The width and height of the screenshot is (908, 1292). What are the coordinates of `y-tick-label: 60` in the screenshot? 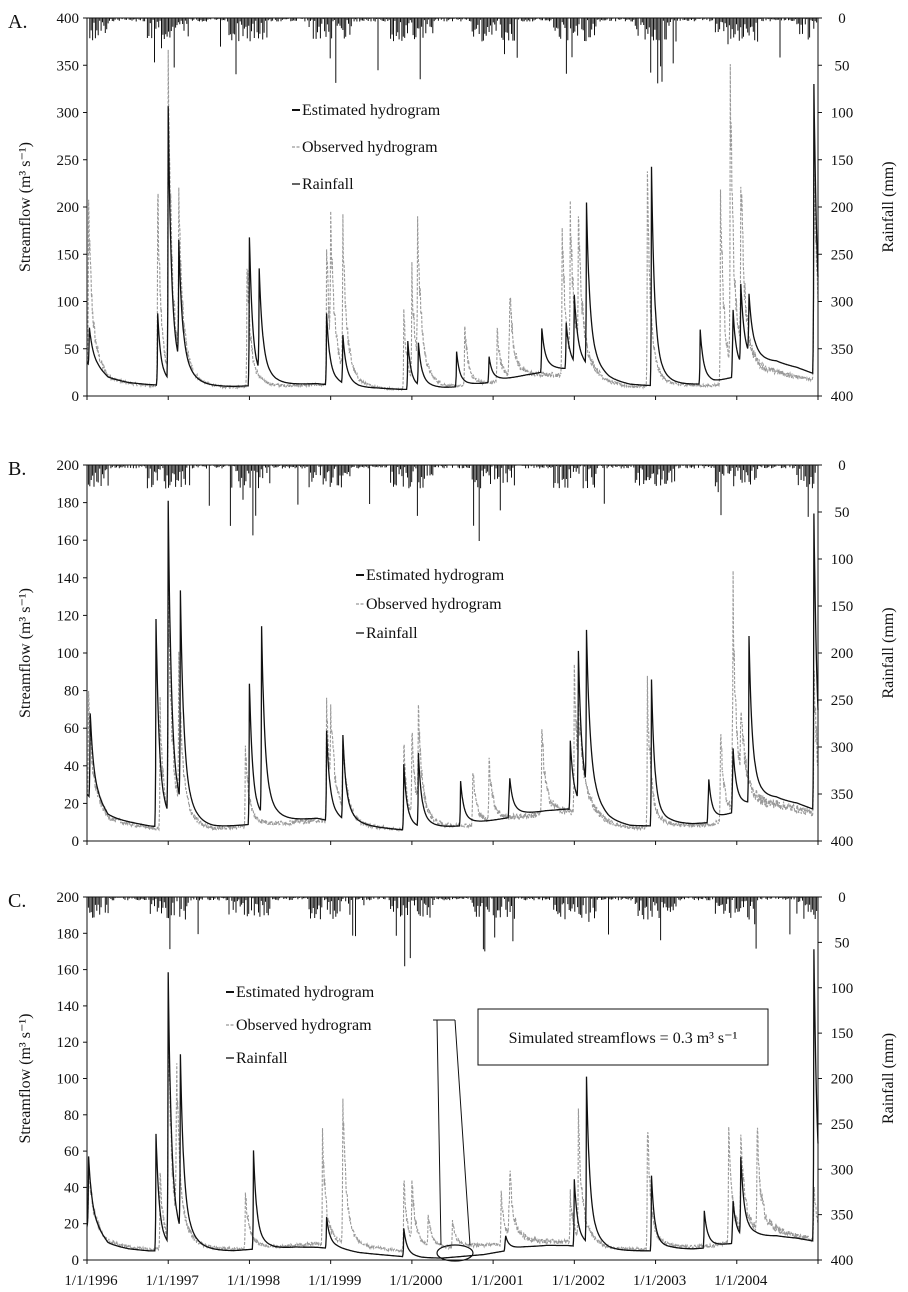 It's located at (71, 729).